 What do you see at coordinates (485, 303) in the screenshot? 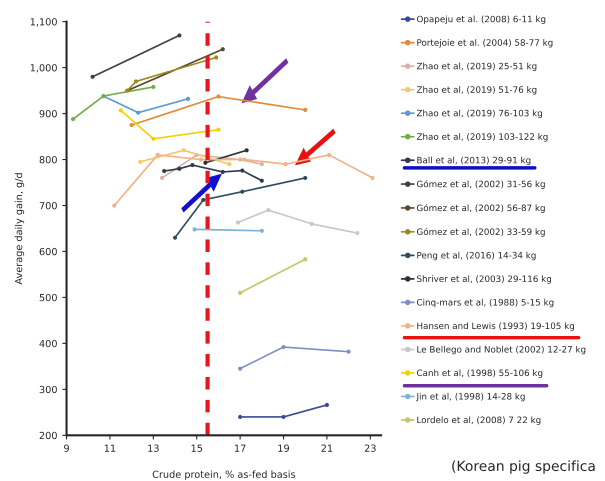
I see `legend-label: Cinq-mars et al, (1988) 5-15 kg` at bounding box center [485, 303].